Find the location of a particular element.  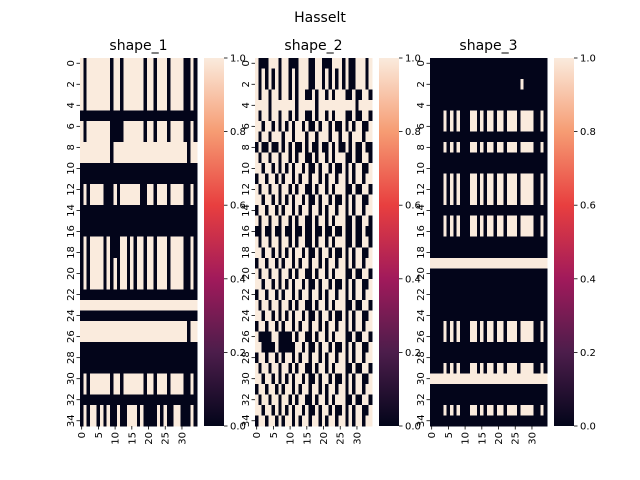

x-tick-label: 5 is located at coordinates (99, 435).